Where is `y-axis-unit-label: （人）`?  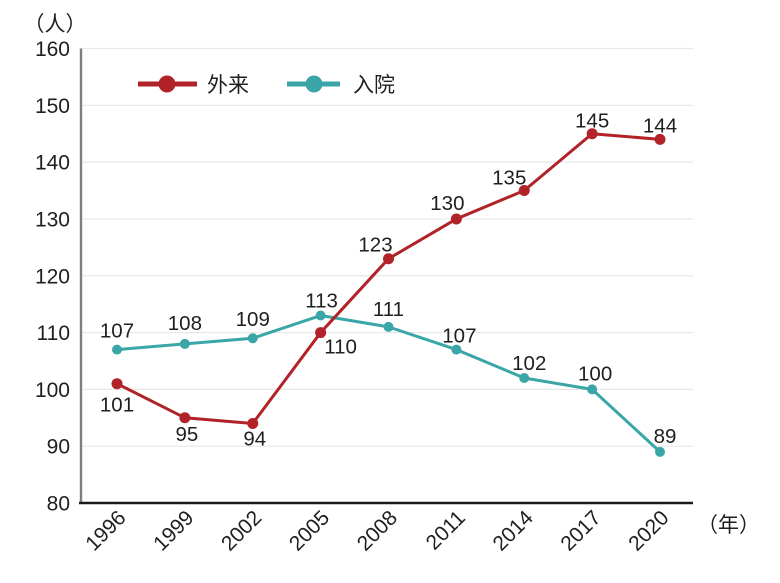
y-axis-unit-label: （人） is located at coordinates (55, 24).